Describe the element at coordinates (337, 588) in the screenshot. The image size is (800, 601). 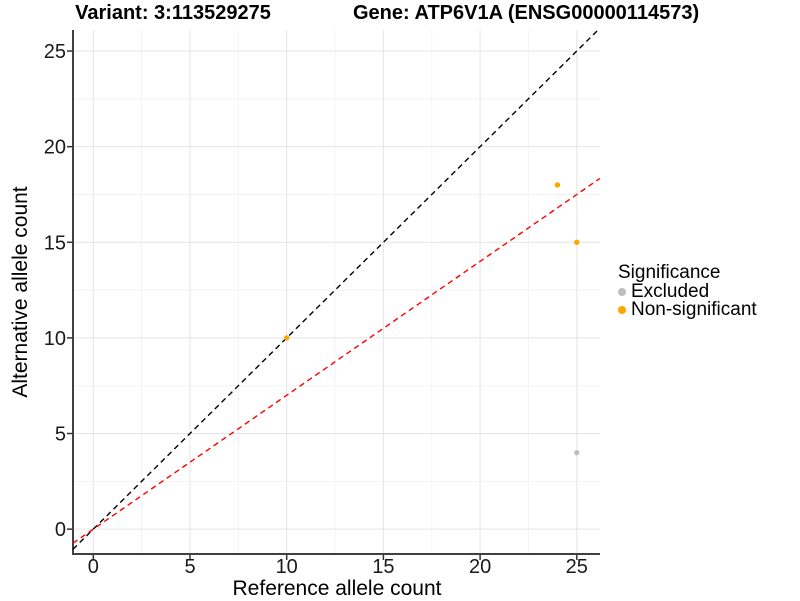
I see `x-axis-title: Reference allele count` at that location.